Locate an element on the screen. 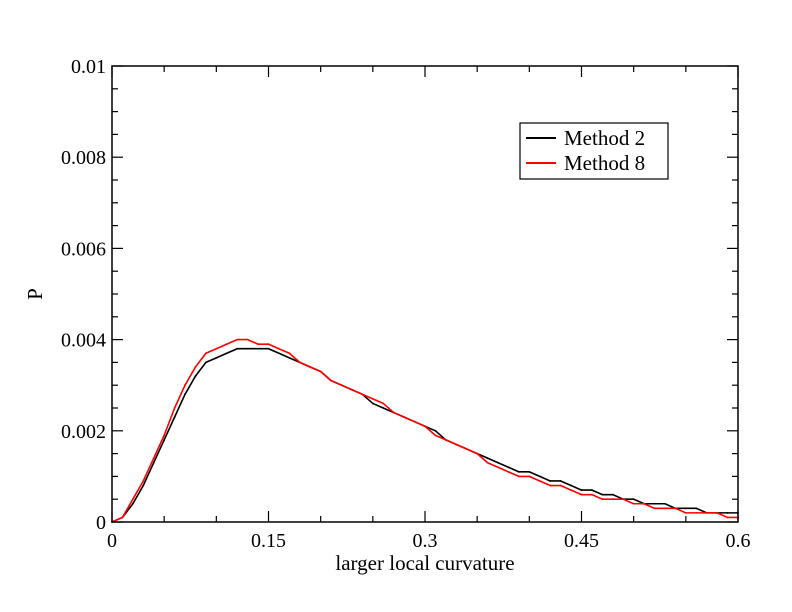  y-axis-label: P is located at coordinates (35, 294).